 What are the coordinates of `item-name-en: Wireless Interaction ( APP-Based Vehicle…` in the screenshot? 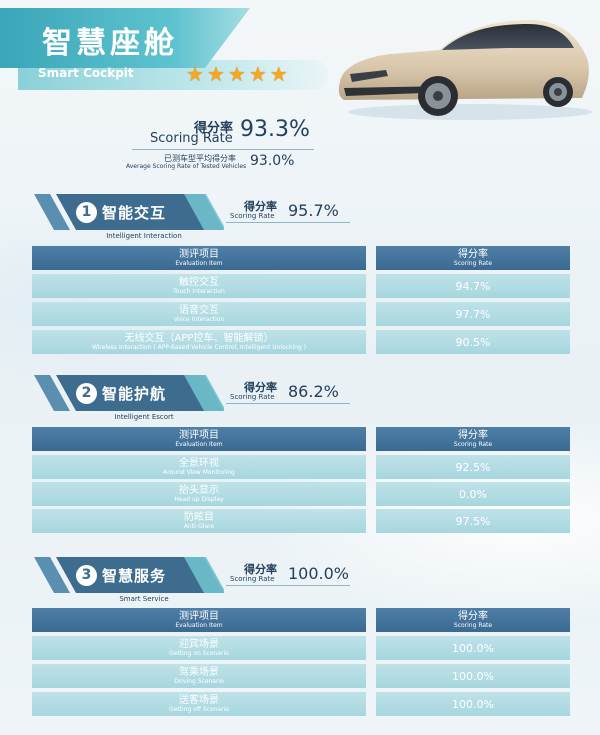 It's located at (199, 347).